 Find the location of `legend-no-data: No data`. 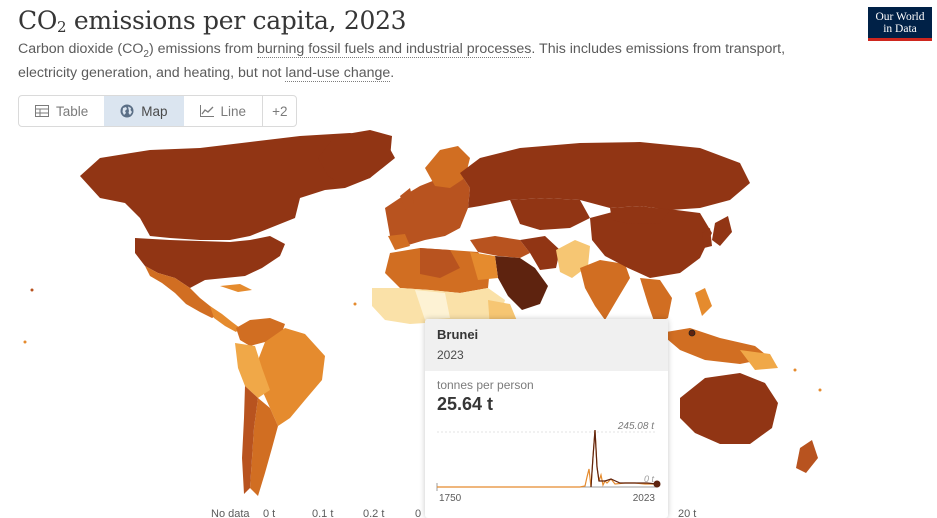

legend-no-data: No data is located at coordinates (230, 513).